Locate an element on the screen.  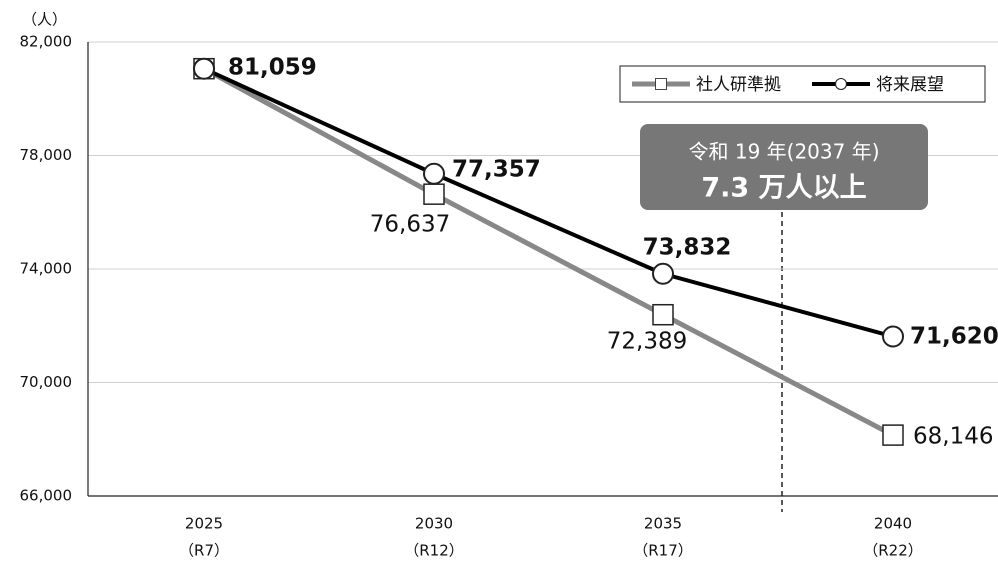
x-tick-sublabel: （R7） is located at coordinates (204, 551).